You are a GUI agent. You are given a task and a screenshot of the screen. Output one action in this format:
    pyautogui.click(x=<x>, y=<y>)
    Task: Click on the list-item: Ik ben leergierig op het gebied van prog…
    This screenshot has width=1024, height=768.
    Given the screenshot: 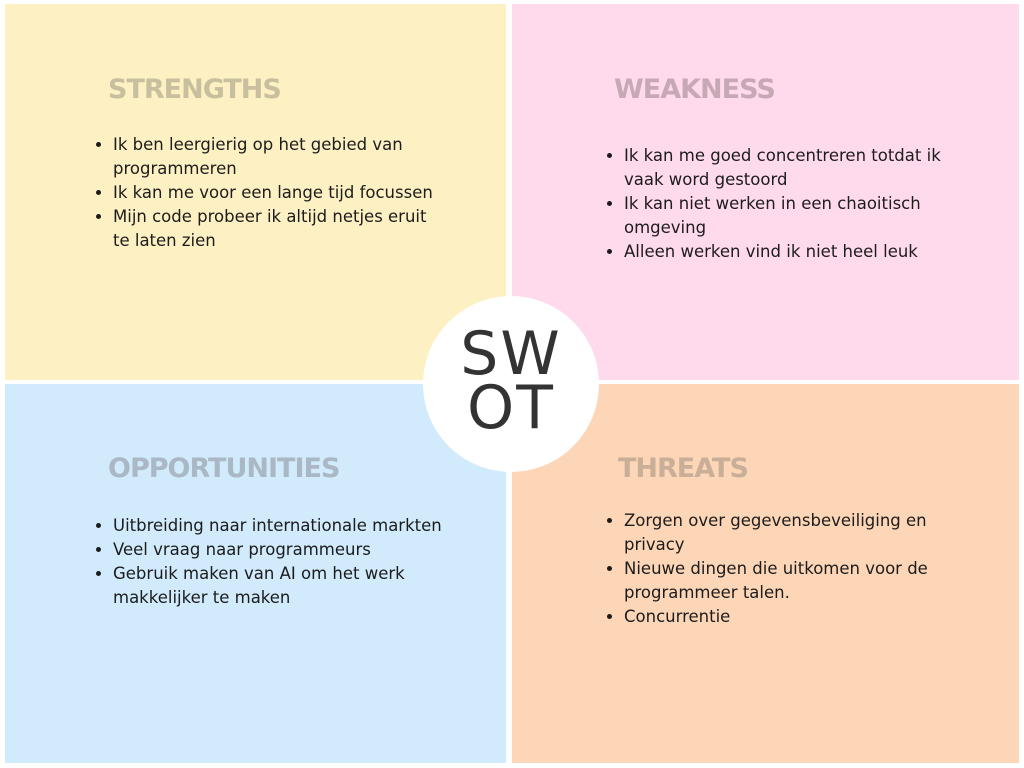 What is the action you would take?
    pyautogui.click(x=278, y=157)
    